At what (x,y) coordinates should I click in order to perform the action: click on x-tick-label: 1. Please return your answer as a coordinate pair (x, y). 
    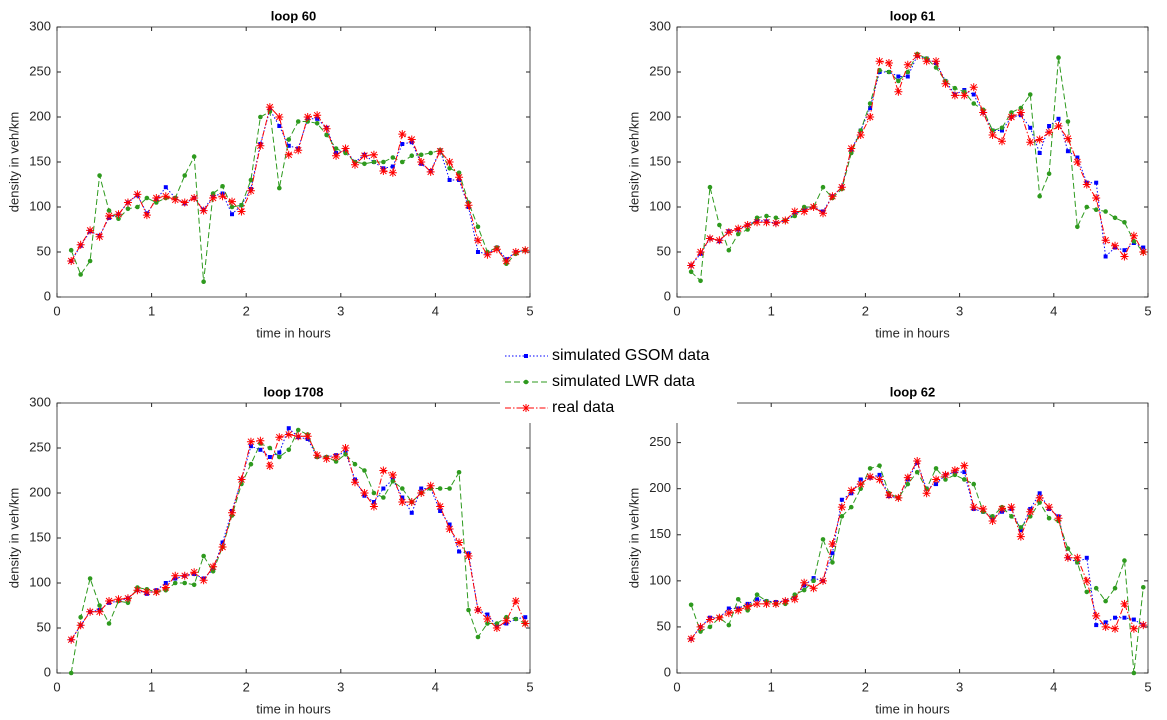
    Looking at the image, I should click on (151, 686).